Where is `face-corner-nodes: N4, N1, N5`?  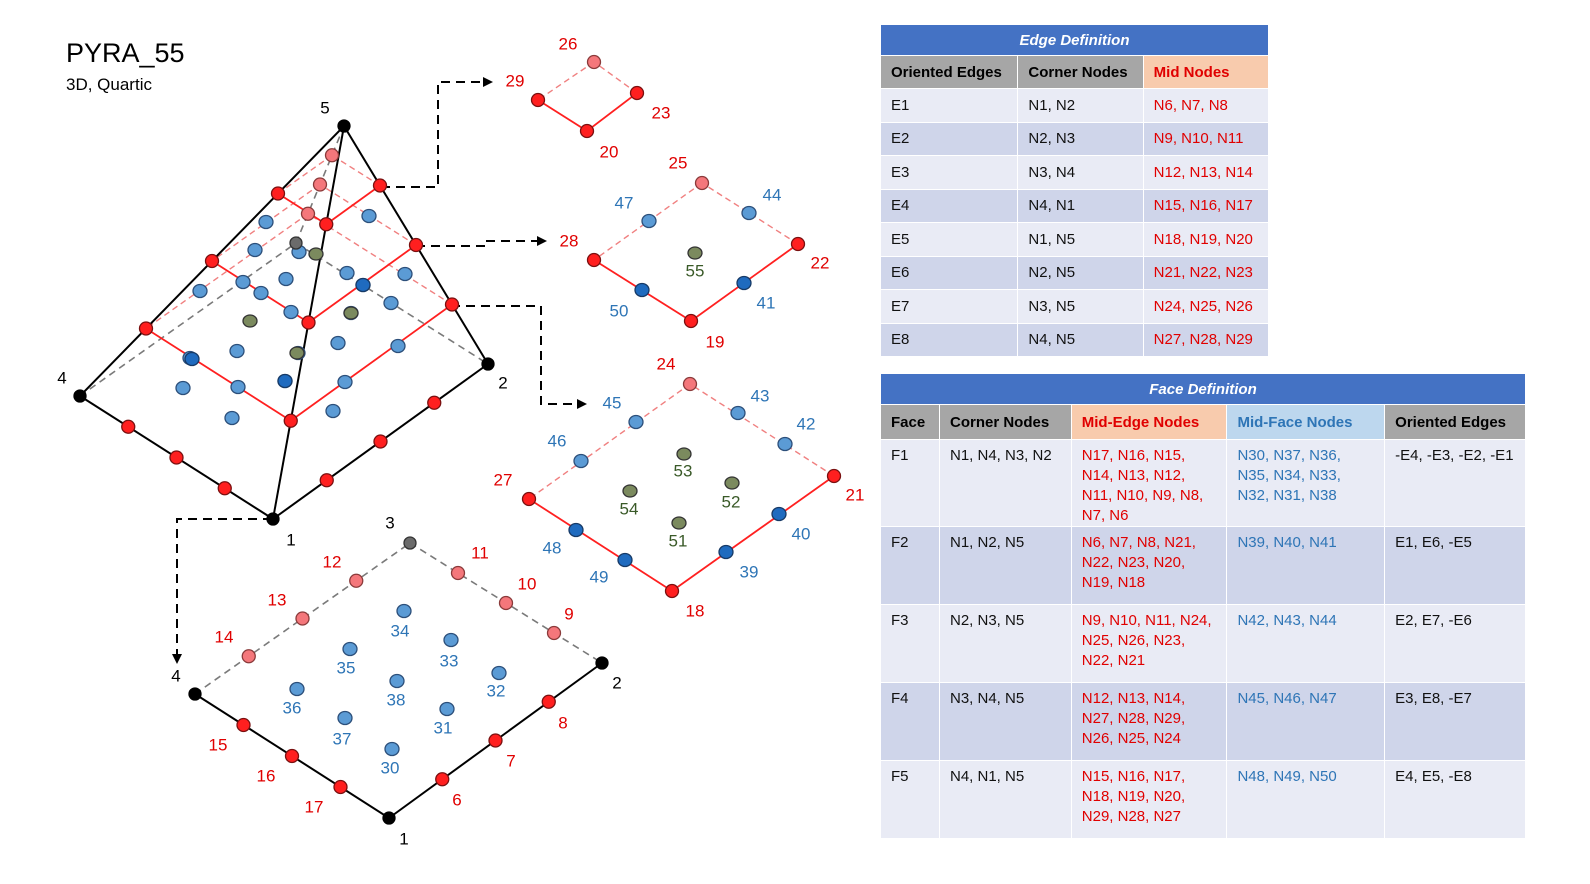 face-corner-nodes: N4, N1, N5 is located at coordinates (1005, 799).